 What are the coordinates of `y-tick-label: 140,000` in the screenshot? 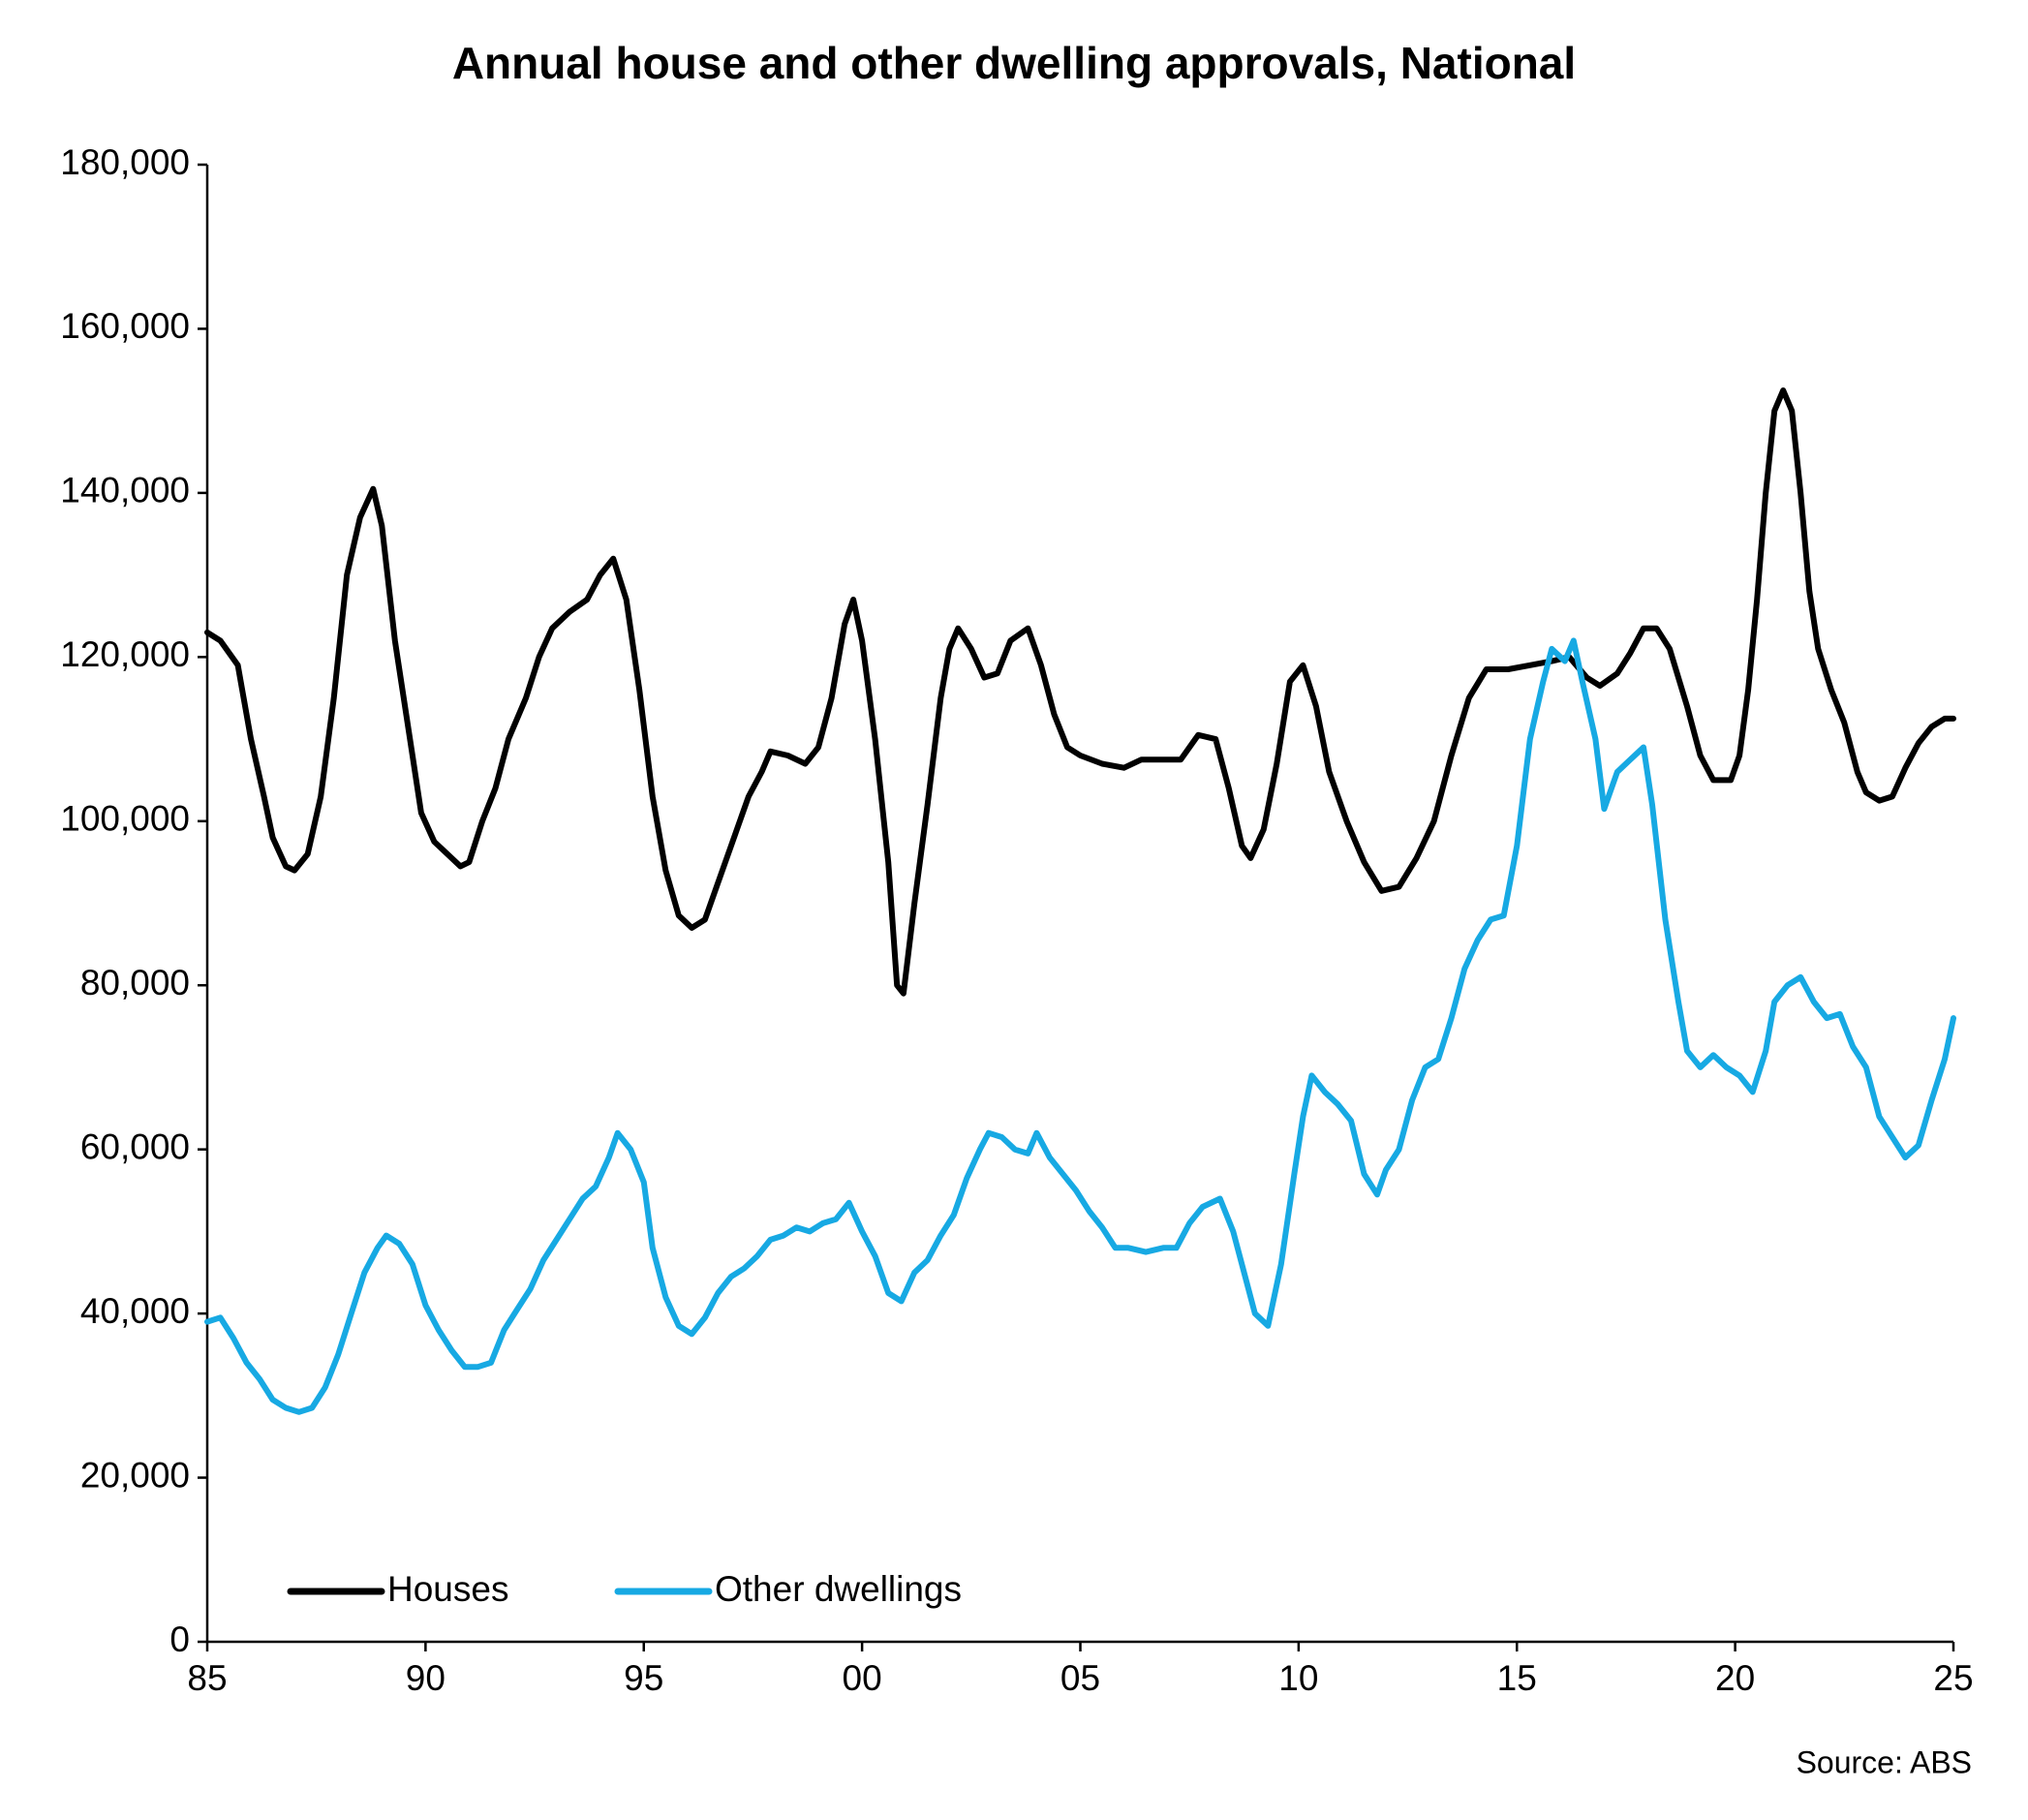 It's located at (125, 491).